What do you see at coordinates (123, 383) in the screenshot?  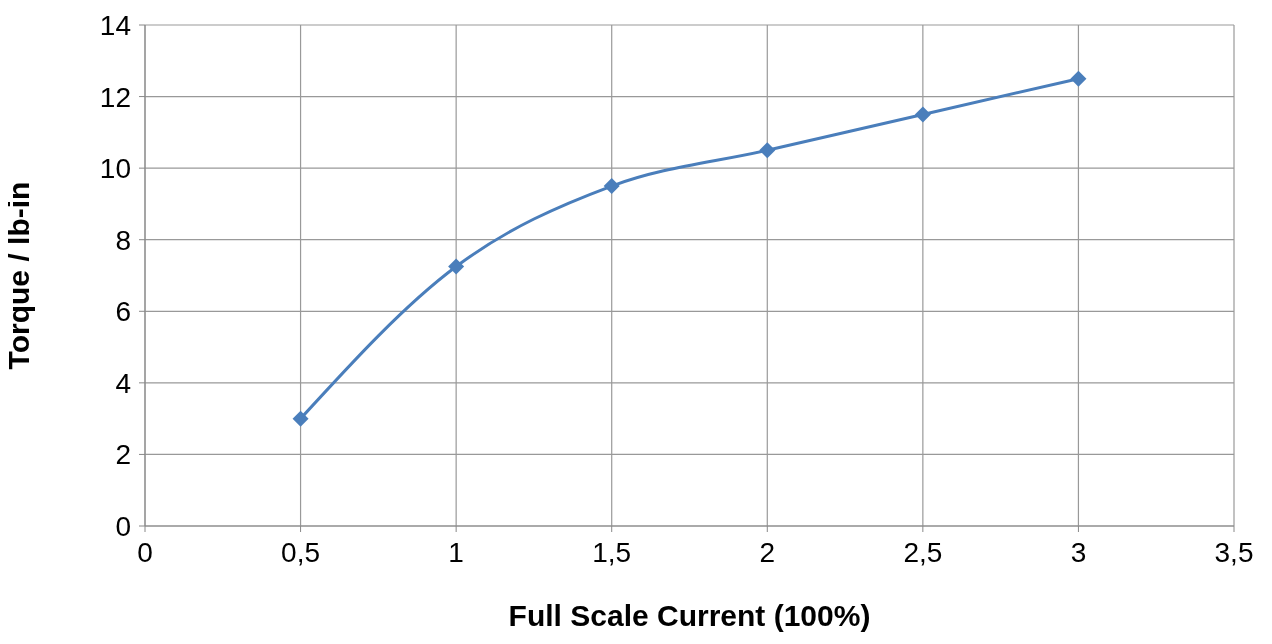 I see `y-tick-label: 4` at bounding box center [123, 383].